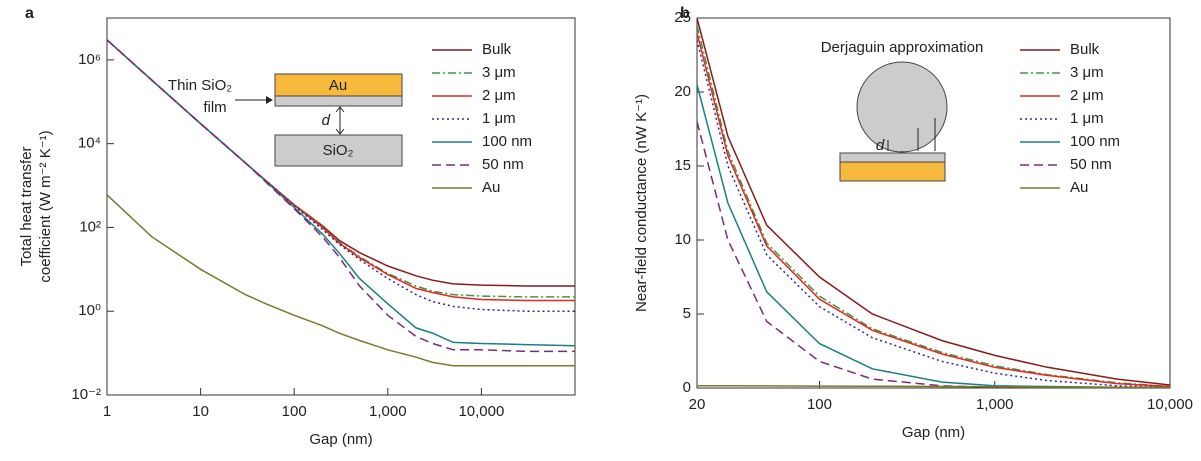 Image resolution: width=1201 pixels, height=461 pixels. I want to click on y-axis-label: coefficient (W m⁻² K⁻¹), so click(45, 206).